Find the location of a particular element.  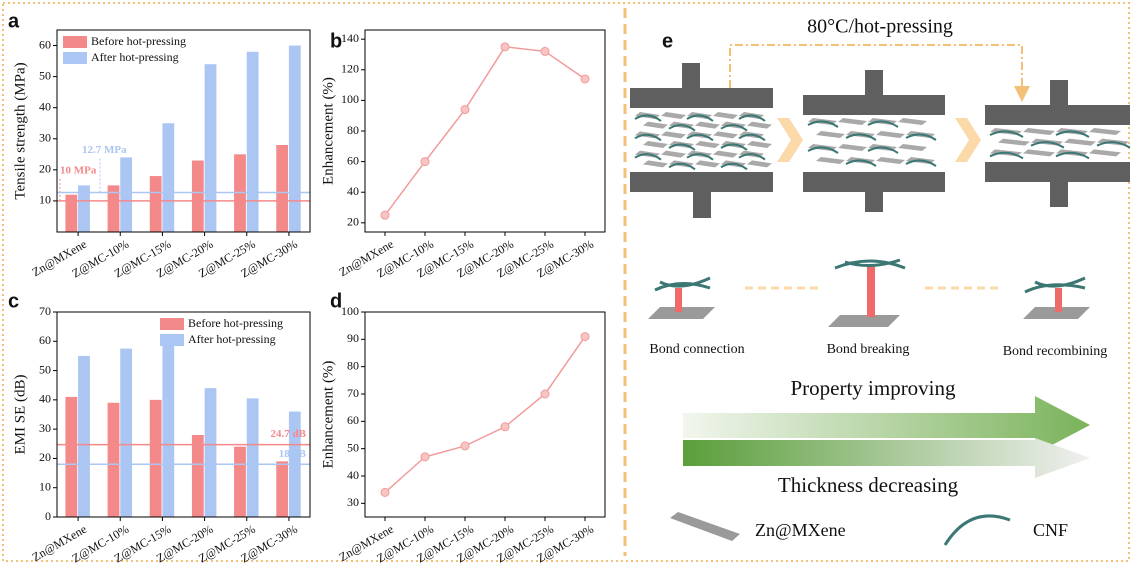

bond-icons is located at coordinates (869, 292).